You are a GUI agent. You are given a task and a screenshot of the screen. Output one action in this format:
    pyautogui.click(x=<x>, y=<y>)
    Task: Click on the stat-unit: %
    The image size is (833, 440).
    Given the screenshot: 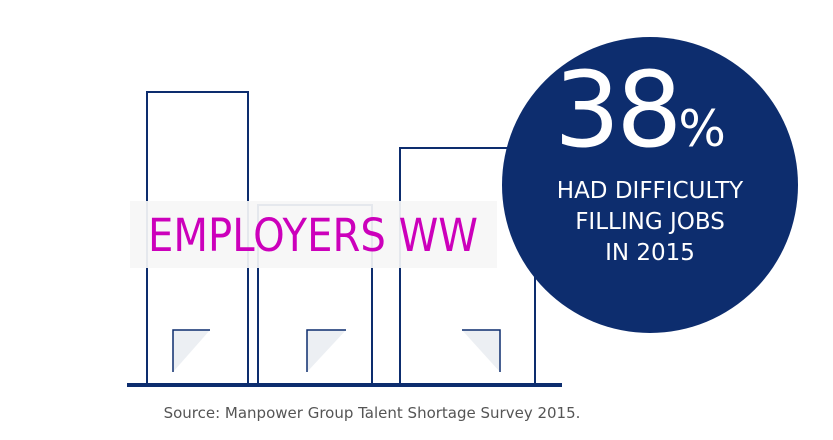 What is the action you would take?
    pyautogui.click(x=702, y=129)
    